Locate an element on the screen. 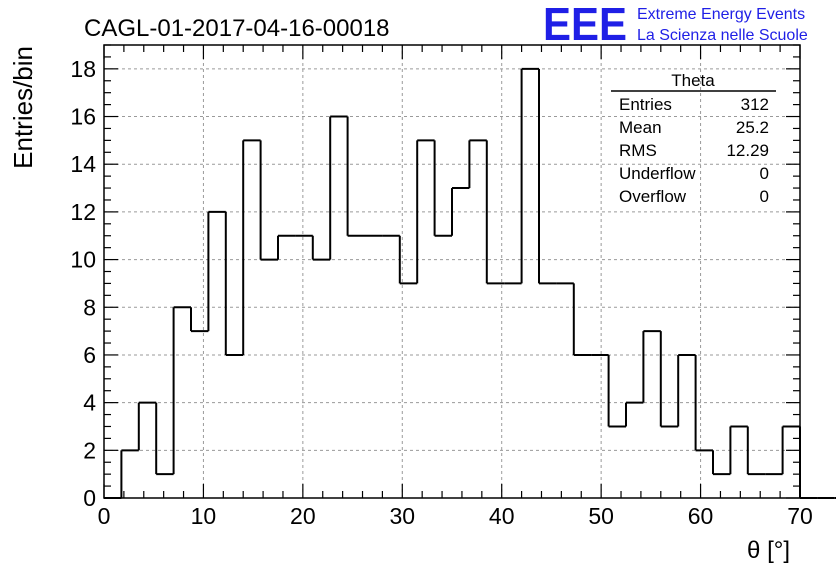 The image size is (836, 572). x-tick-label: 70 is located at coordinates (800, 516).